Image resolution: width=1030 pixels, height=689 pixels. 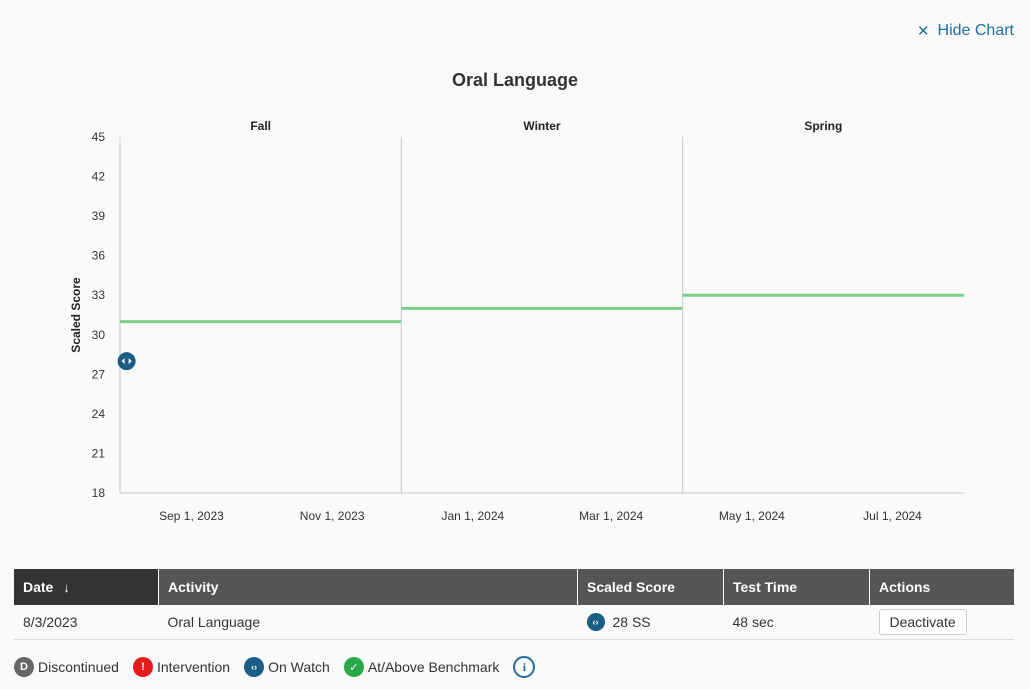 I want to click on legend-on-watch-label: On Watch, so click(x=299, y=667).